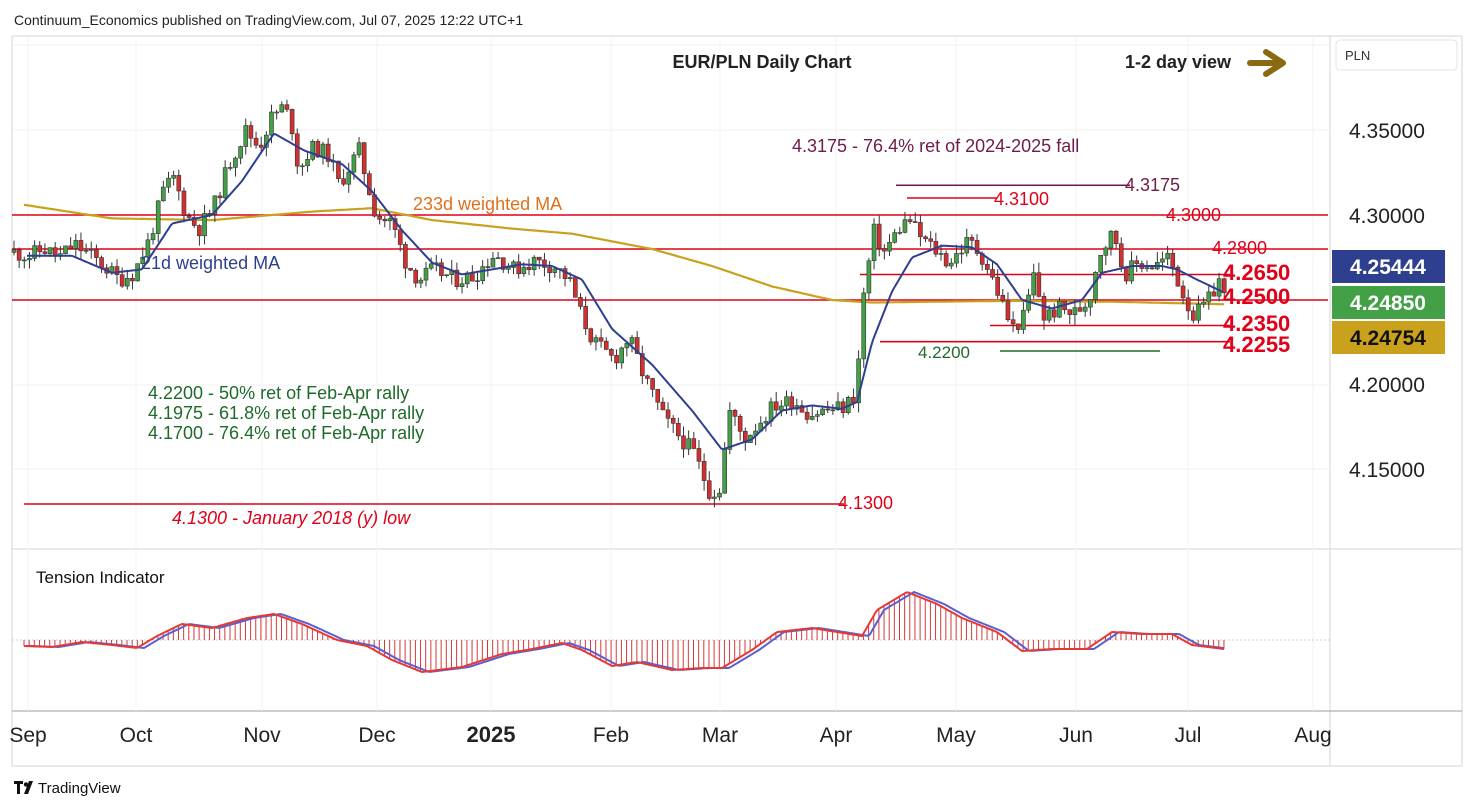 The width and height of the screenshot is (1474, 809). Describe the element at coordinates (23, 787) in the screenshot. I see `tradingview-logo-icon` at that location.